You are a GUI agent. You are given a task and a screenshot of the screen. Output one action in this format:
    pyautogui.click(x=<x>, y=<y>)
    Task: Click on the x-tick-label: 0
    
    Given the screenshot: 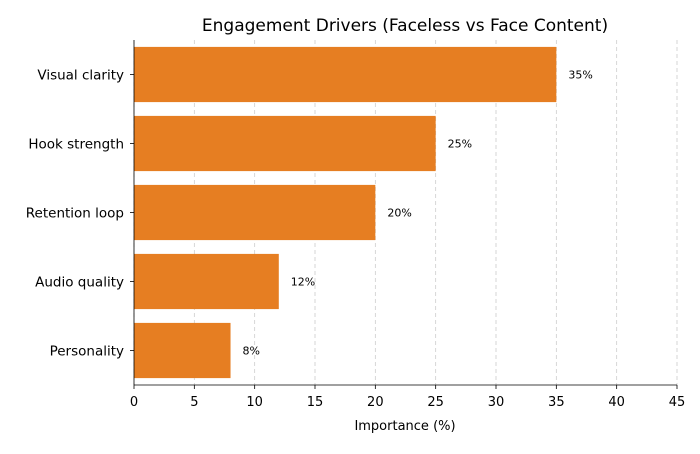 What is the action you would take?
    pyautogui.click(x=134, y=402)
    